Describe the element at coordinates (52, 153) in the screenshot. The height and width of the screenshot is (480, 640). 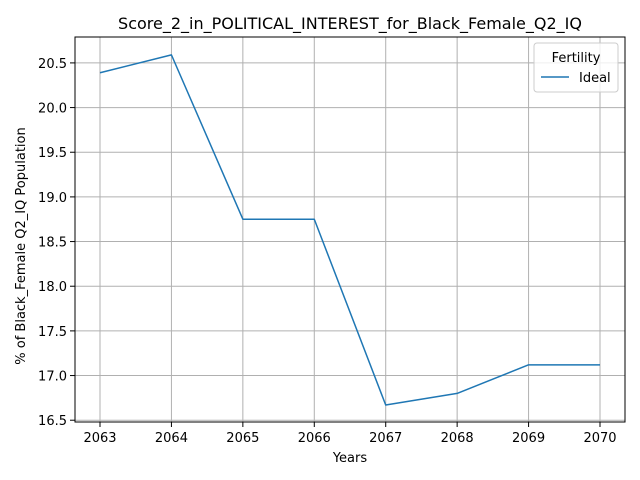
I see `y-tick-label: 19.5` at that location.